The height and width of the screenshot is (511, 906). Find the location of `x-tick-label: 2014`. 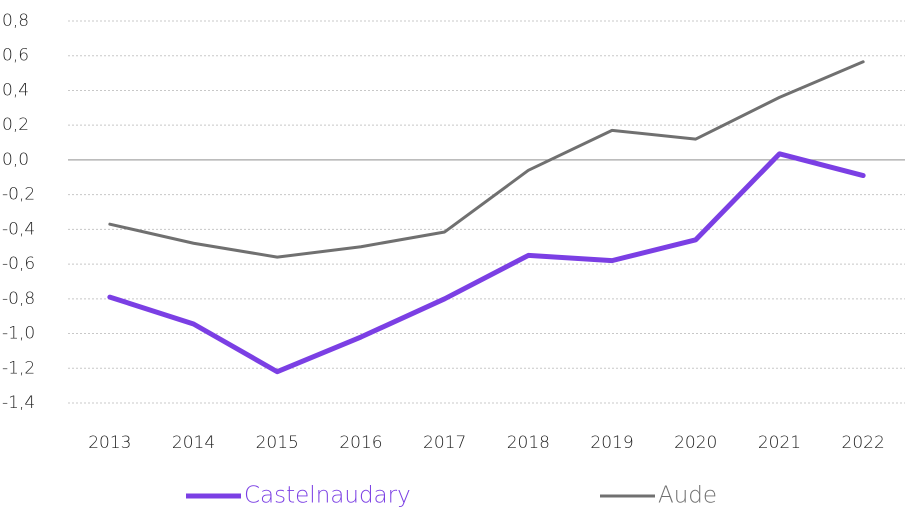

x-tick-label: 2014 is located at coordinates (193, 443).